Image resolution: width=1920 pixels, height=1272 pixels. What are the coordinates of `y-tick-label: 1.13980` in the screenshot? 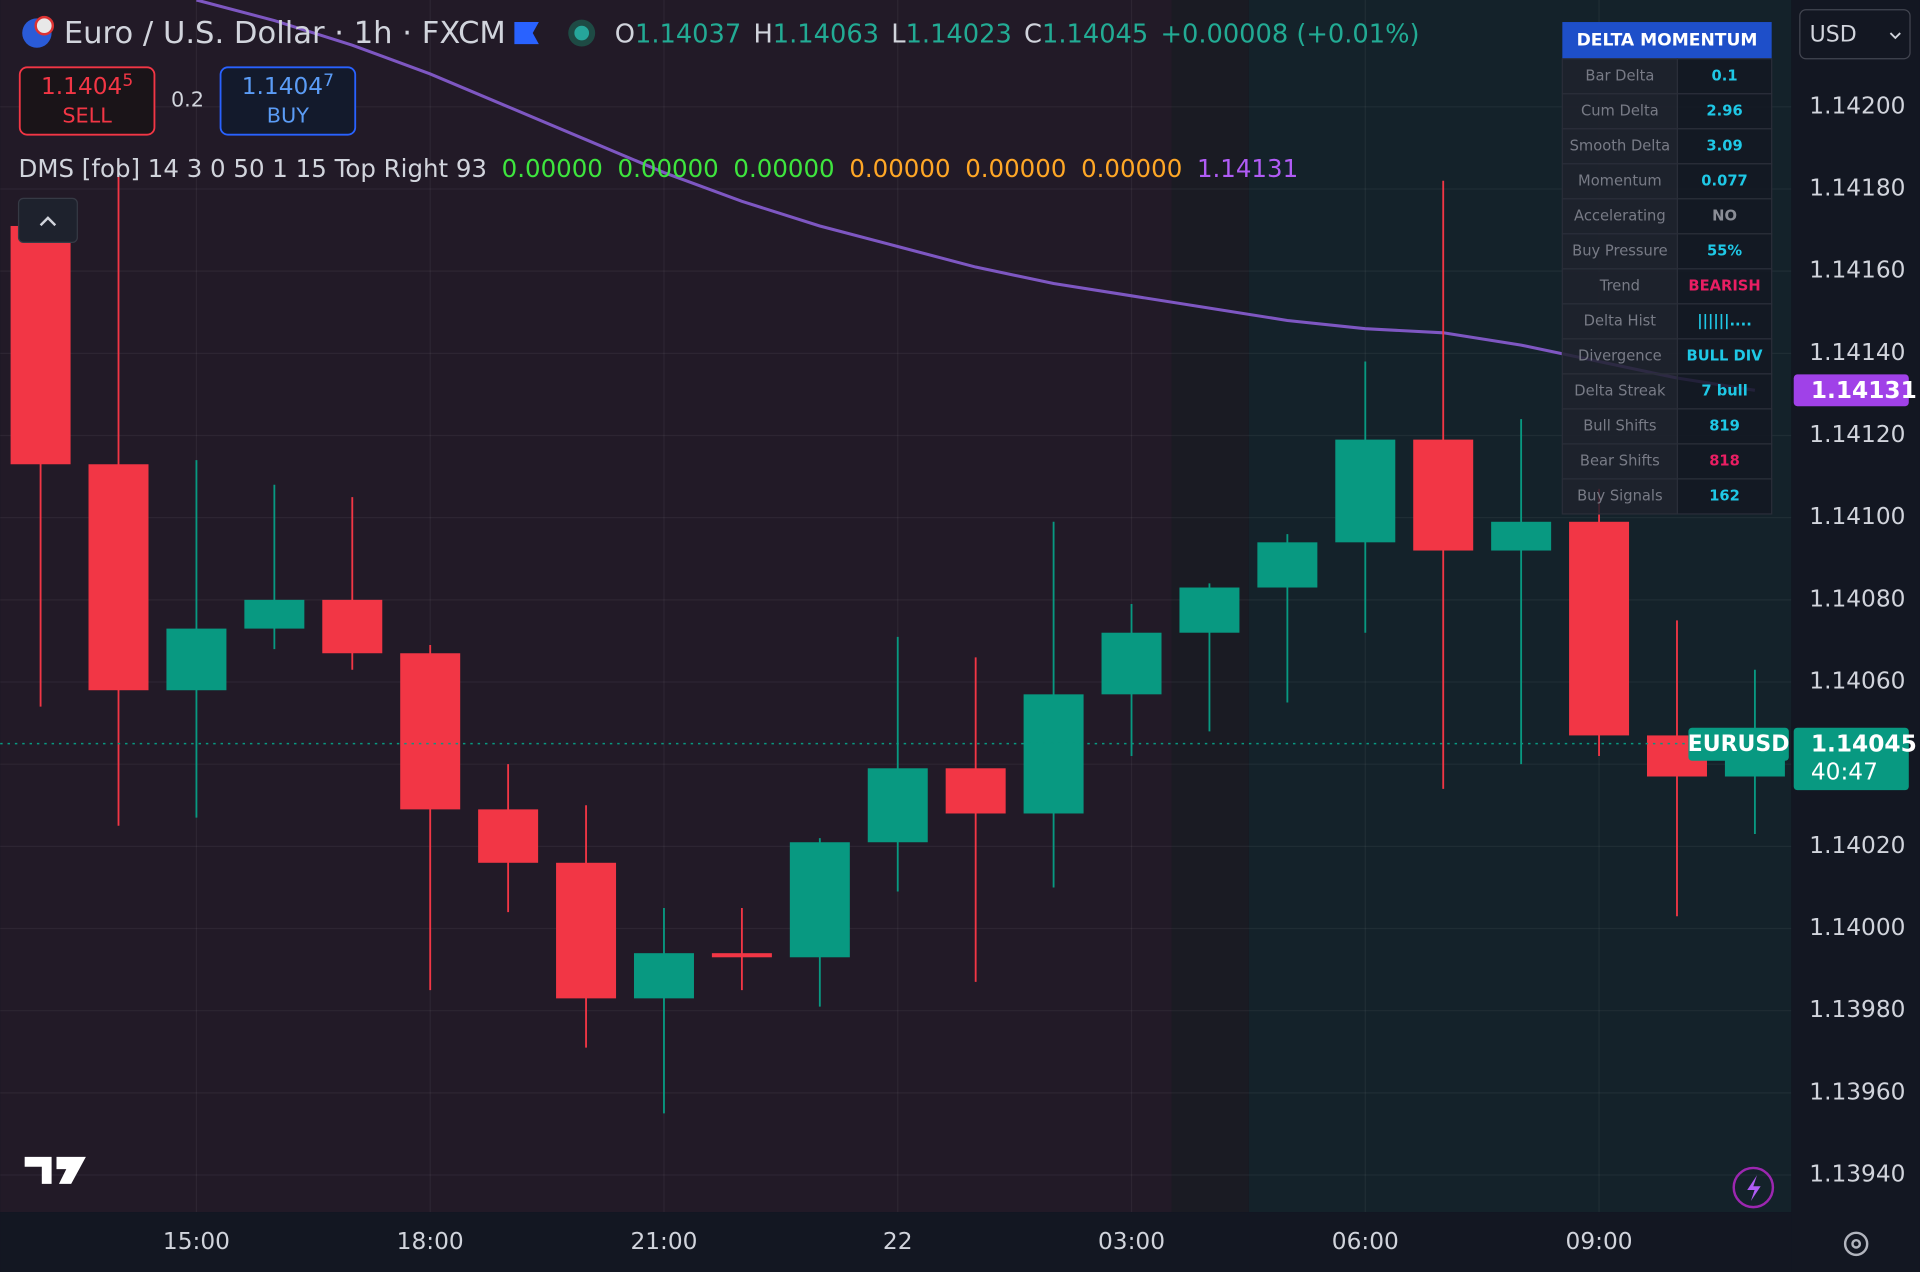 It's located at (1857, 1009).